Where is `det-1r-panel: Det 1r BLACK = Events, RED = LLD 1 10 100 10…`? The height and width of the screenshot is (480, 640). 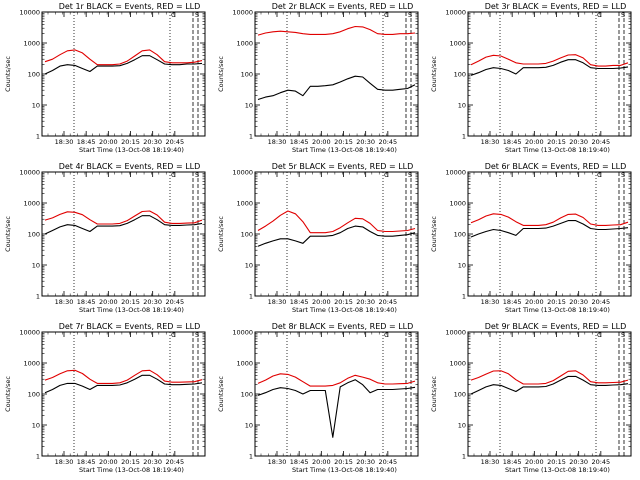 det-1r-panel: Det 1r BLACK = Events, RED = LLD 1 10 100 10… is located at coordinates (106, 80).